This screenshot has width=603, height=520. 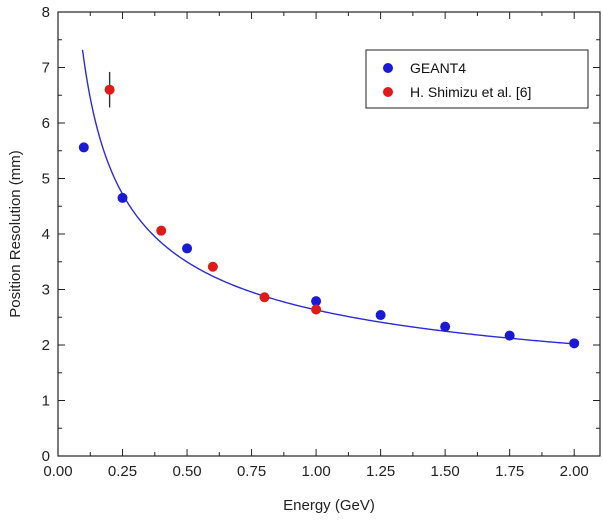 What do you see at coordinates (57, 471) in the screenshot?
I see `x-tick-label: 0.00` at bounding box center [57, 471].